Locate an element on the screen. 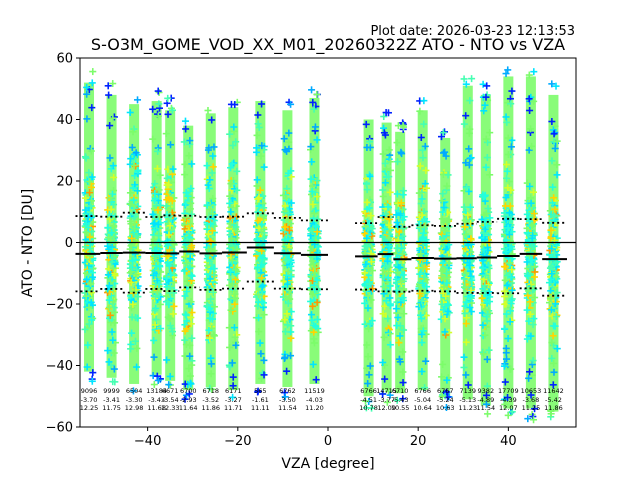 This screenshot has height=480, width=640. bin-std-label: 11.68 is located at coordinates (156, 408).